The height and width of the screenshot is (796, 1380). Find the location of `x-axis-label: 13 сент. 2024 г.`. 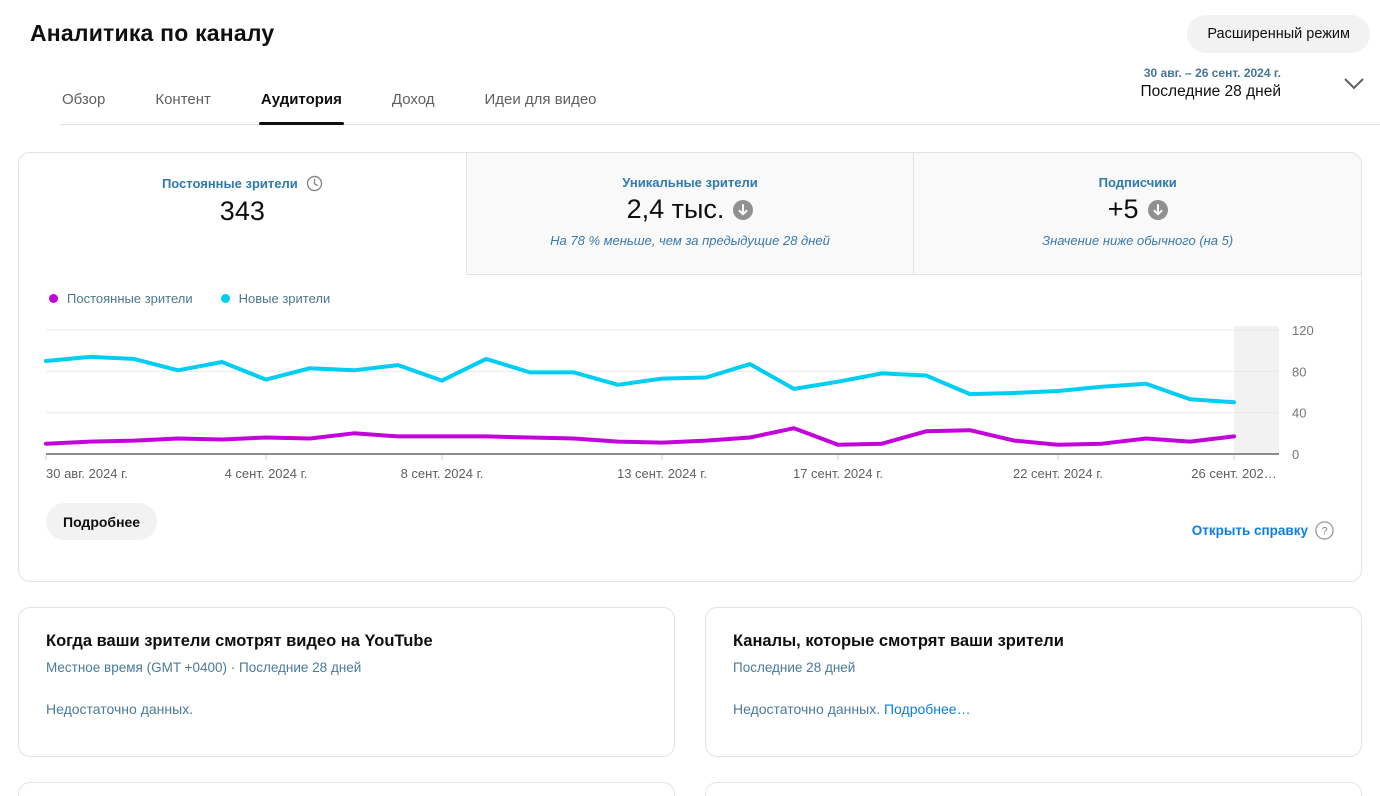

x-axis-label: 13 сент. 2024 г. is located at coordinates (662, 473).